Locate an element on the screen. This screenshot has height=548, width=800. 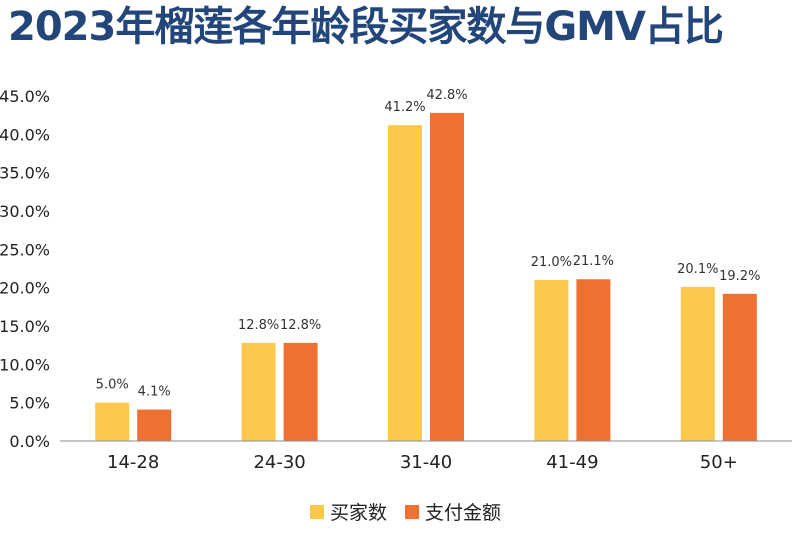
chart-title: 2023年榴莲各年龄段买家数与GMV占比 is located at coordinates (366, 27).